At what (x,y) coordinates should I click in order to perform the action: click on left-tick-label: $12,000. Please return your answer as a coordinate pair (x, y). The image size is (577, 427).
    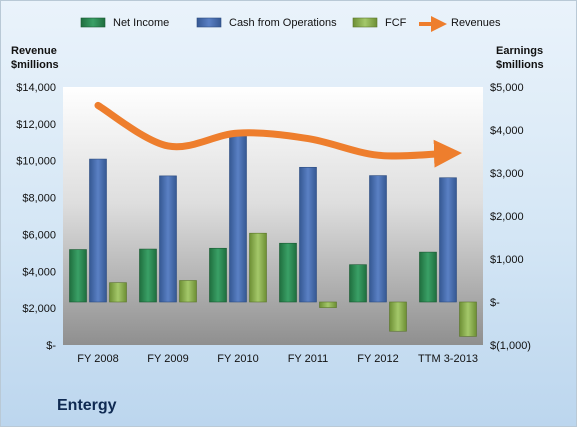
    Looking at the image, I should click on (36, 125).